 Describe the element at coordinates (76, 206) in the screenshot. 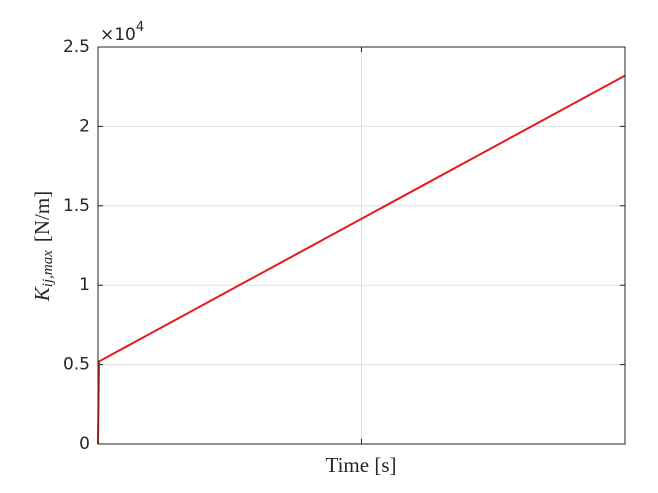

I see `y-tick-label: 1.5` at that location.